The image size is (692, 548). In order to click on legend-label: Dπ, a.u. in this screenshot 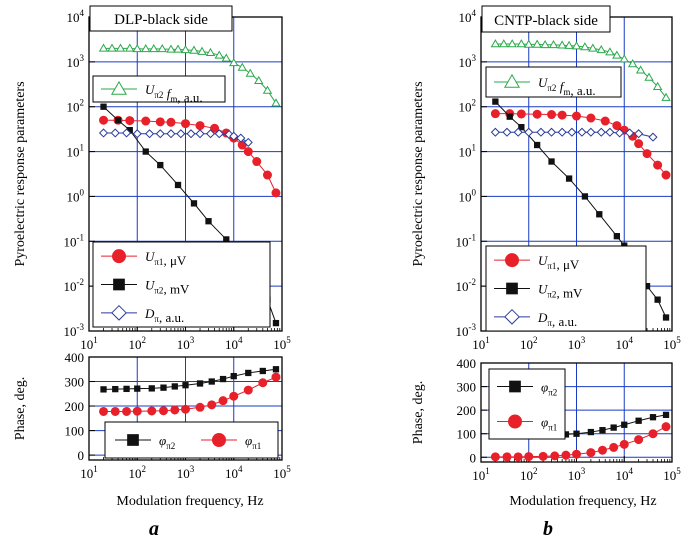, I will do `click(164, 315)`.